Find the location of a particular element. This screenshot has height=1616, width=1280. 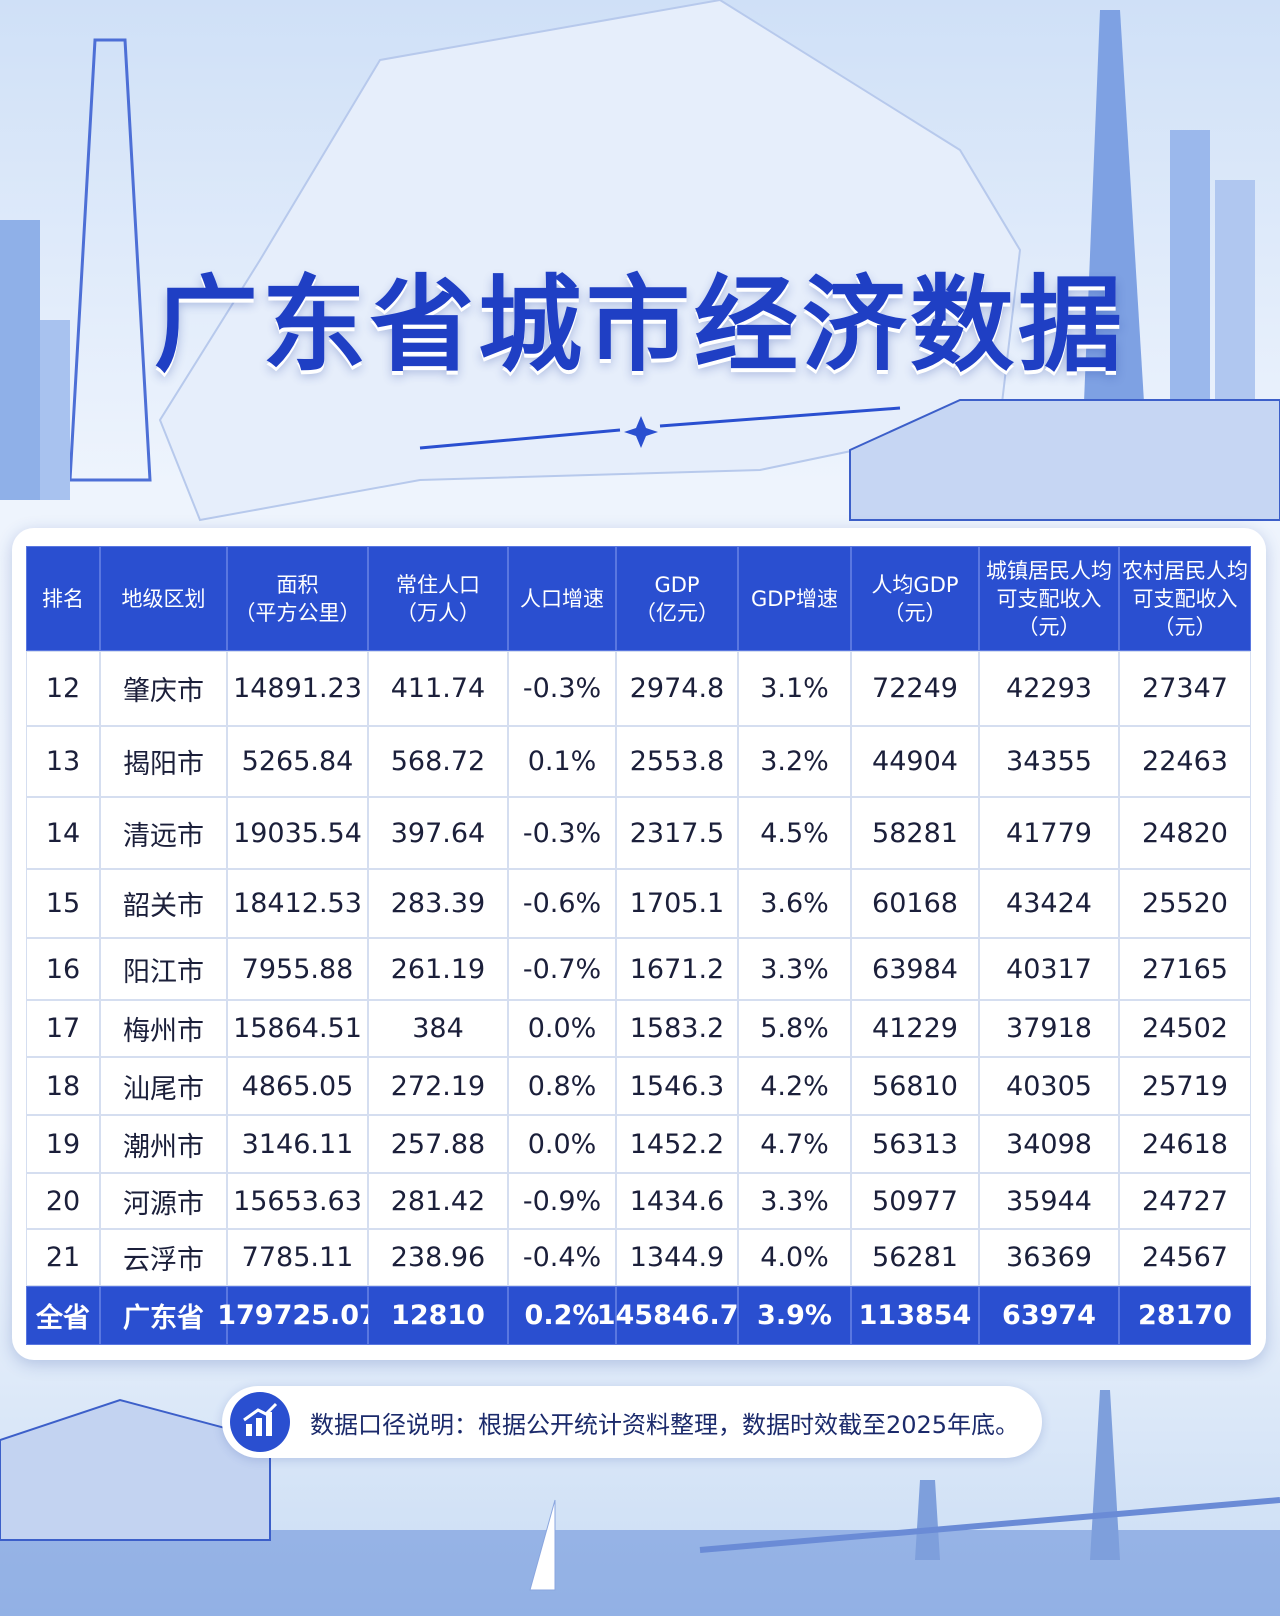

table-cell: 3146.11 is located at coordinates (297, 1144).